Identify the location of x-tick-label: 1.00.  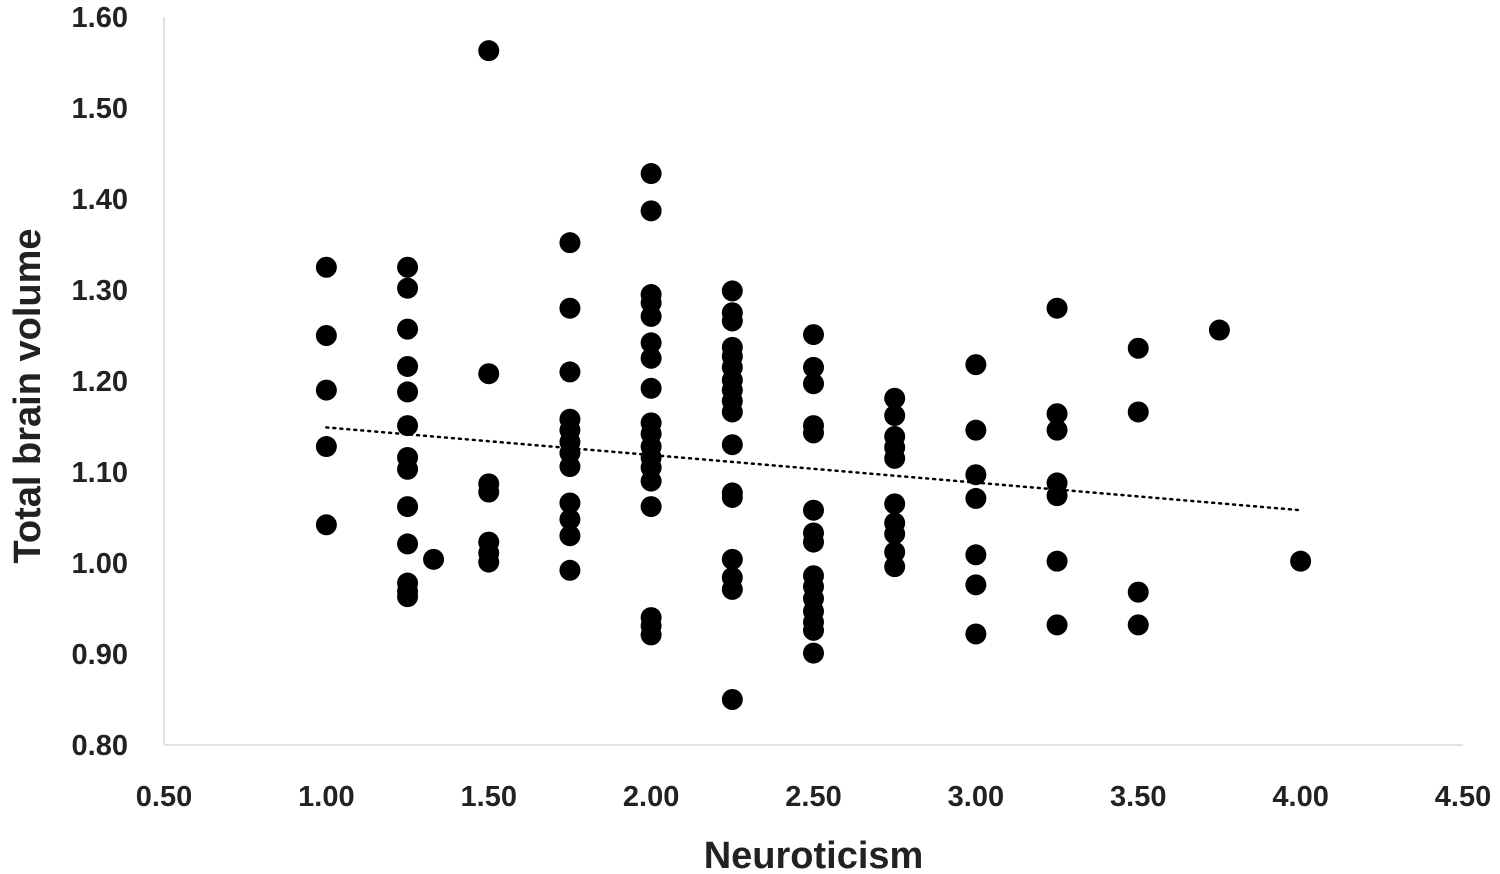
(326, 797).